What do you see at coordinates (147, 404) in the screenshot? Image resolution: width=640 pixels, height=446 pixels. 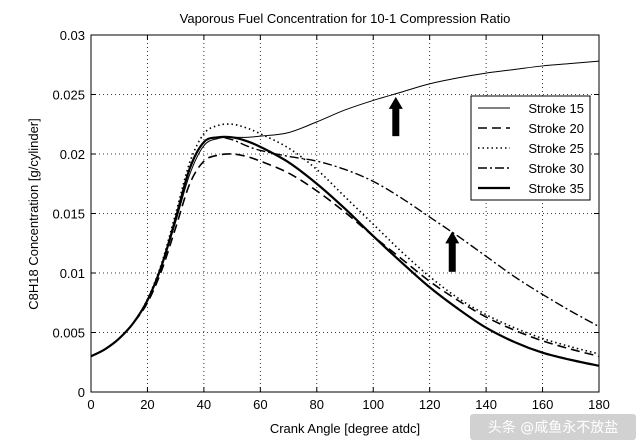 I see `x-tick-label: 20` at bounding box center [147, 404].